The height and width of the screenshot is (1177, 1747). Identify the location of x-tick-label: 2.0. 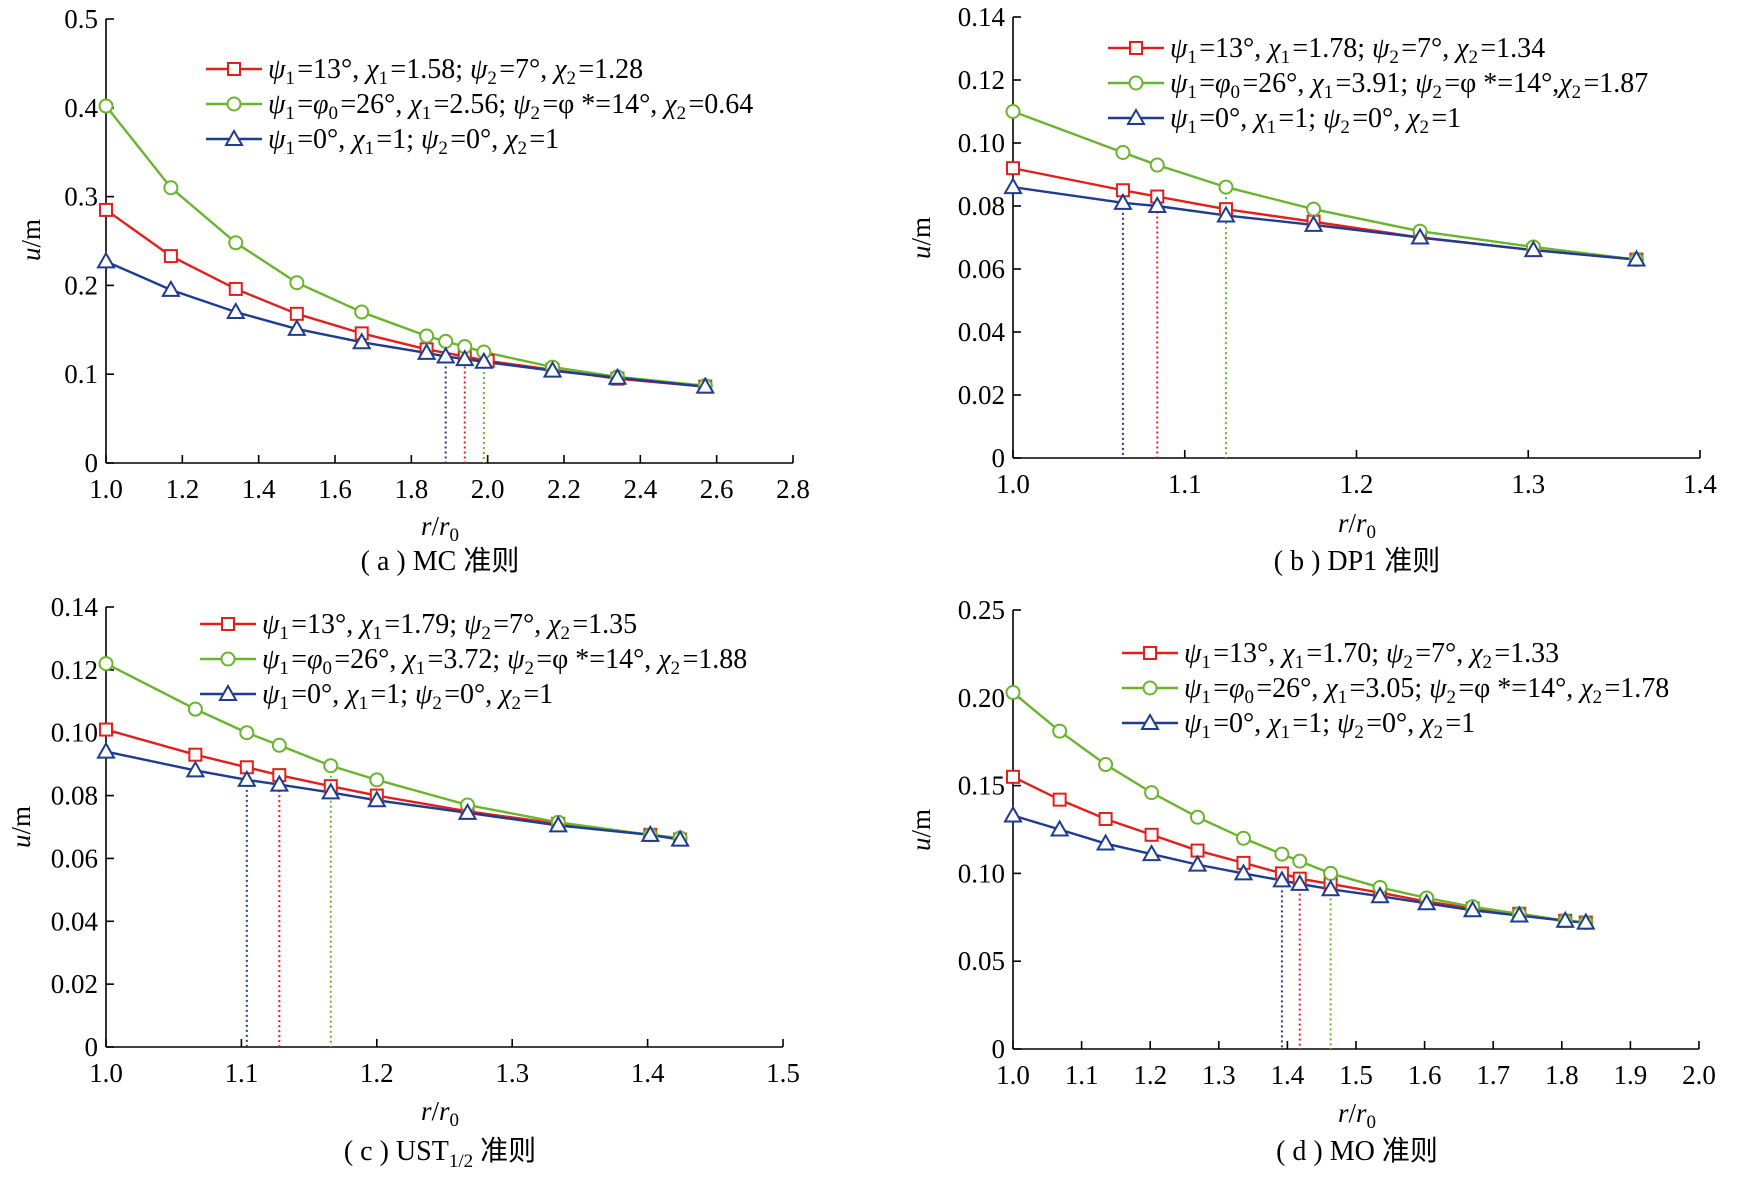
(488, 489).